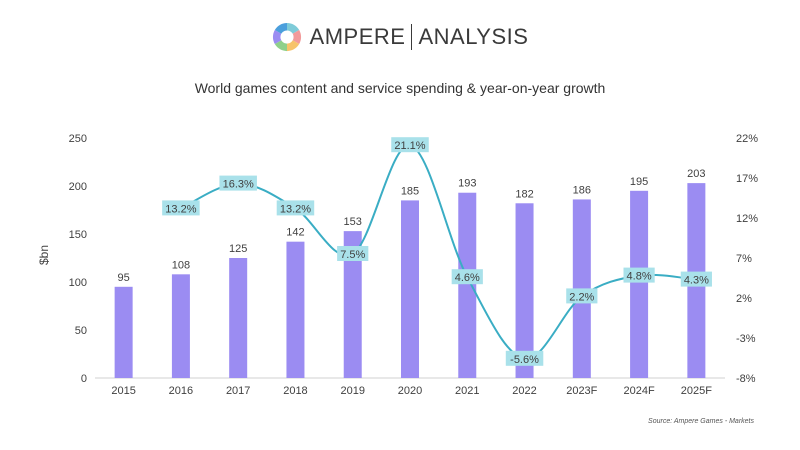 The image size is (800, 450). I want to click on bar-value-label: 153, so click(353, 222).